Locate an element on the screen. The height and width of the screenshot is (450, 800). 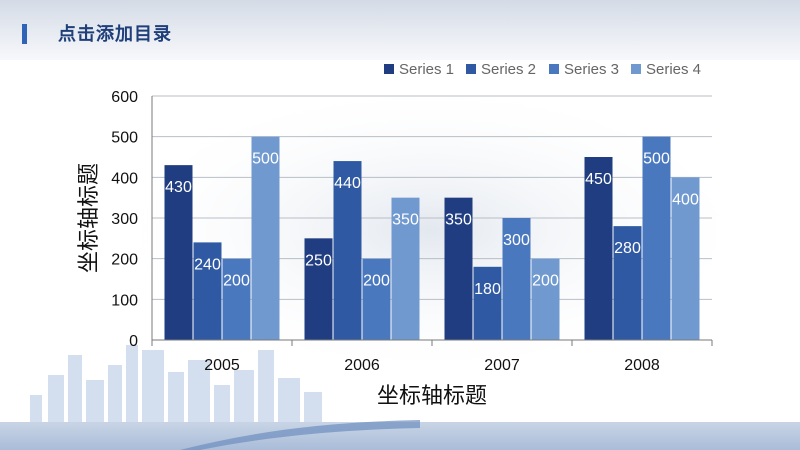
y-tick-labels: 0 100 200 300 400 500 600 is located at coordinates (124, 219).